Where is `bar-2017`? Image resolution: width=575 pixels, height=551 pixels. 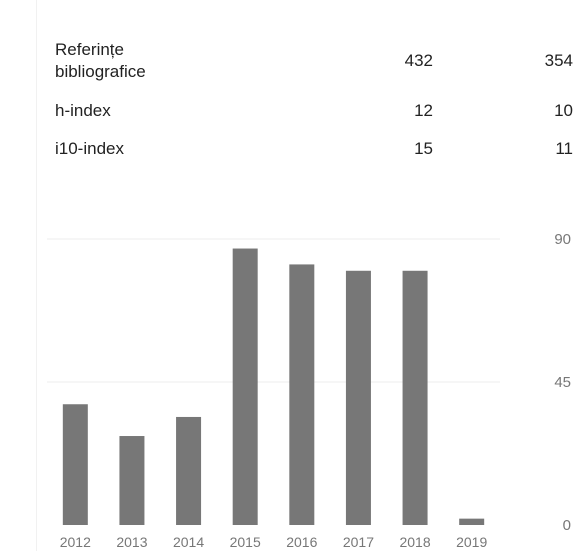 bar-2017 is located at coordinates (358, 397).